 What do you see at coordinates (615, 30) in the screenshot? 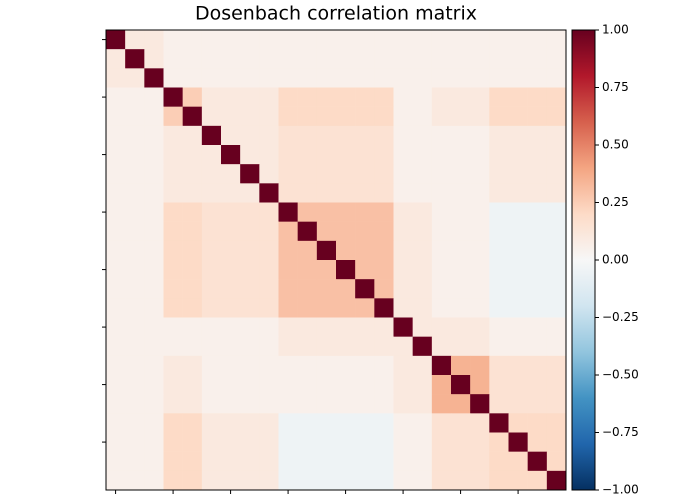
I see `colorbar-tick-label: 1.00` at bounding box center [615, 30].